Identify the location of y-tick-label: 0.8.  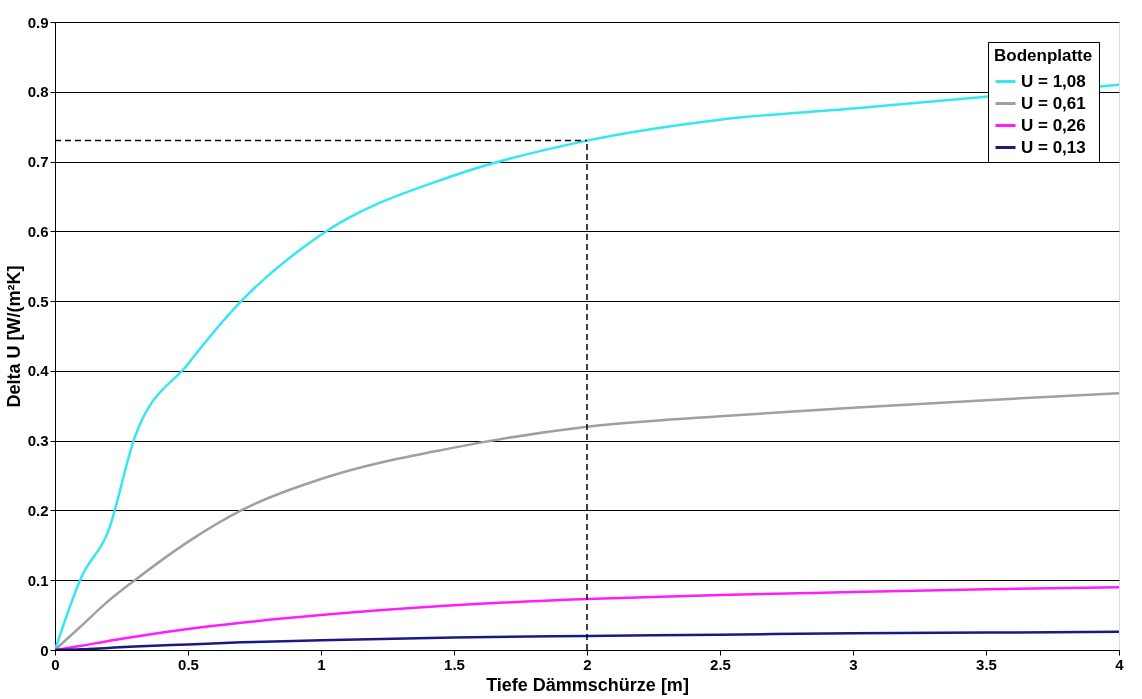
(38, 92).